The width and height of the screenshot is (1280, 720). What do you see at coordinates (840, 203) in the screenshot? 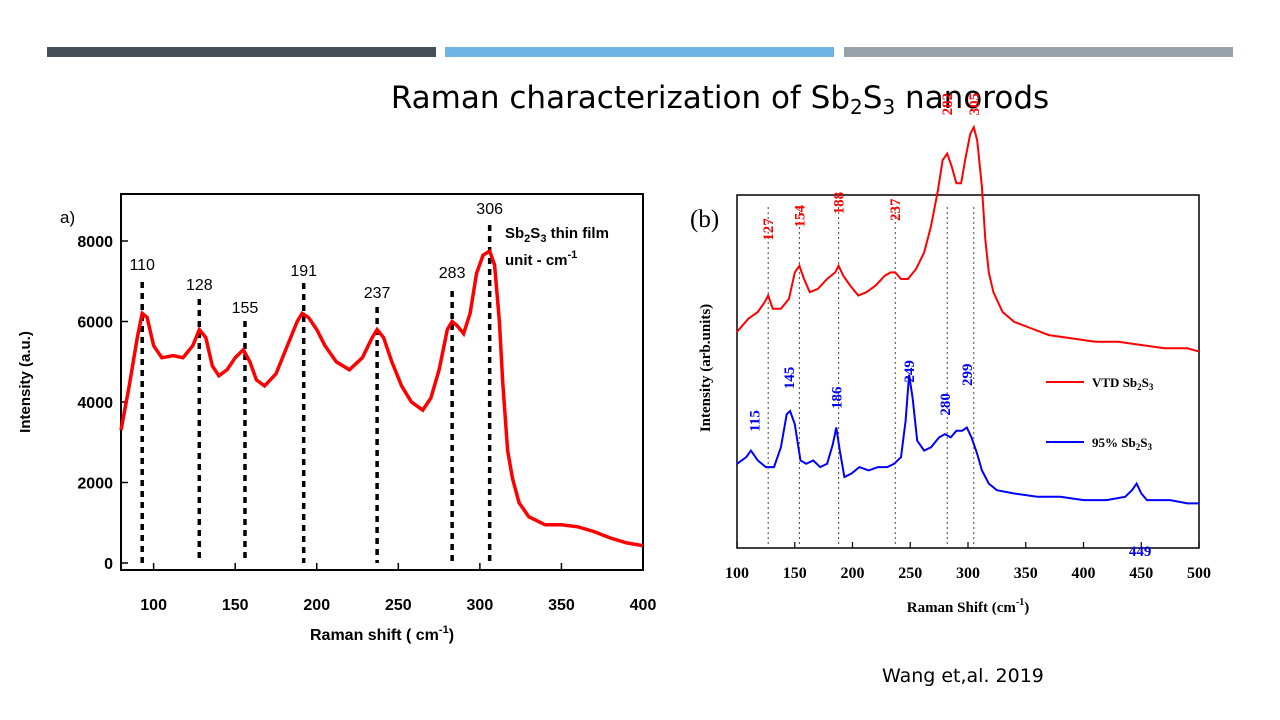
I see `peak-label-vtd: 188` at bounding box center [840, 203].